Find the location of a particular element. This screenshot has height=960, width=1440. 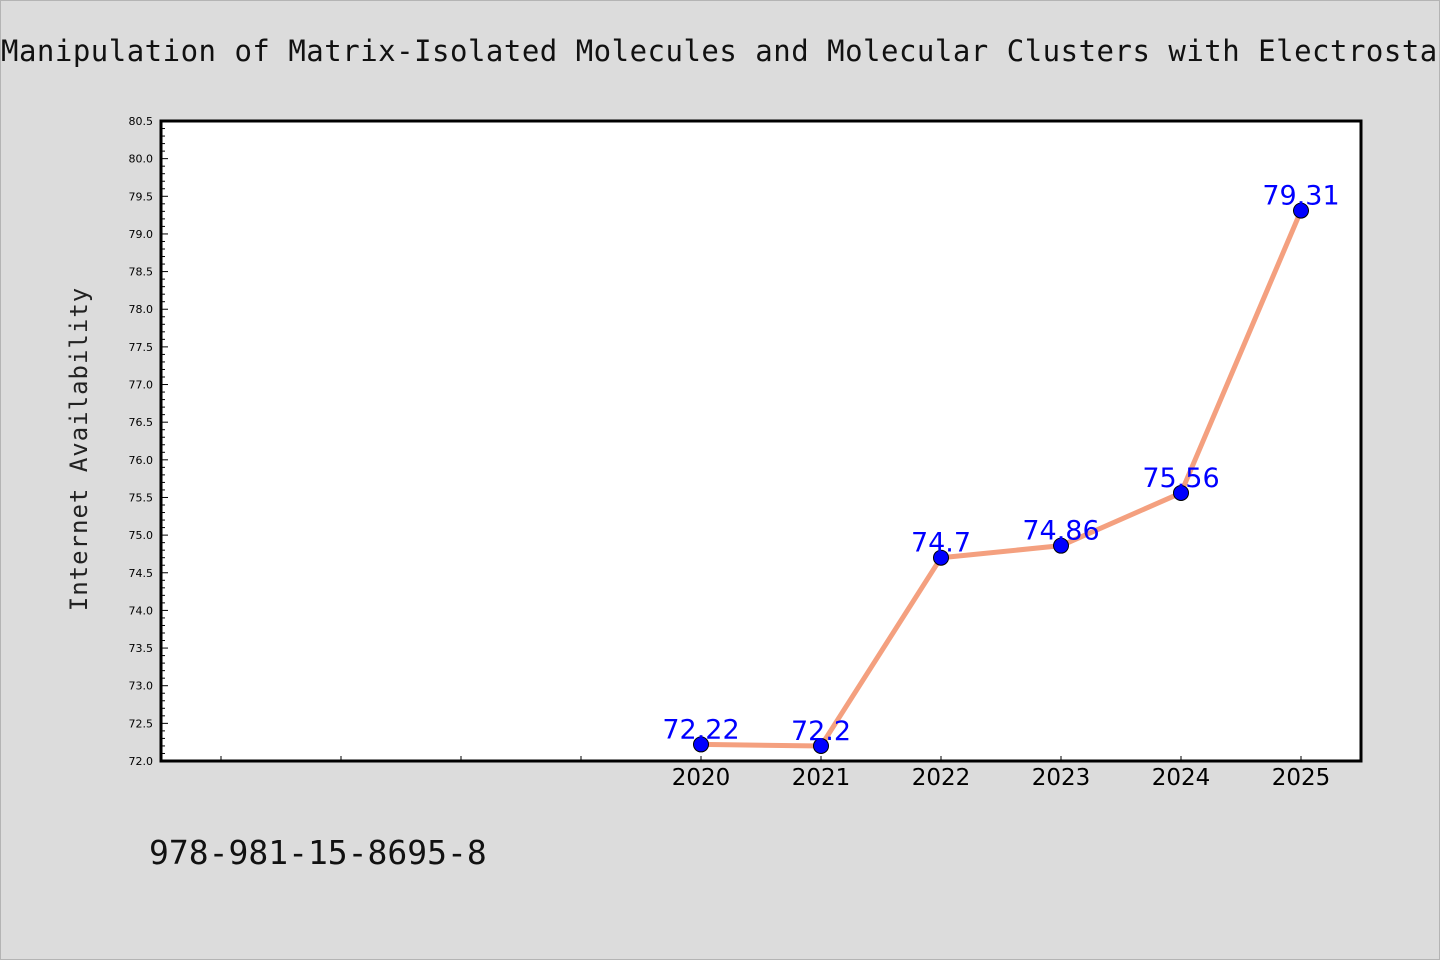

x-axis: 2020 2021 2022 2023 2024 2025 is located at coordinates (775, 773).